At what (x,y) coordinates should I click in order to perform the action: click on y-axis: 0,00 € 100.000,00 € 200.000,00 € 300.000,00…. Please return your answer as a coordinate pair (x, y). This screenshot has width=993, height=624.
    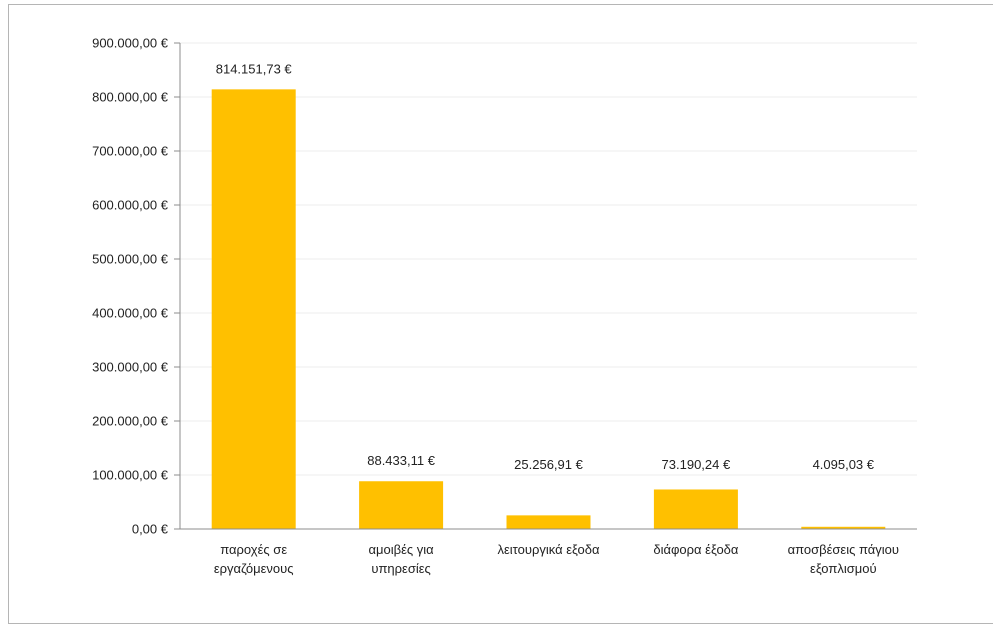
    Looking at the image, I should click on (136, 286).